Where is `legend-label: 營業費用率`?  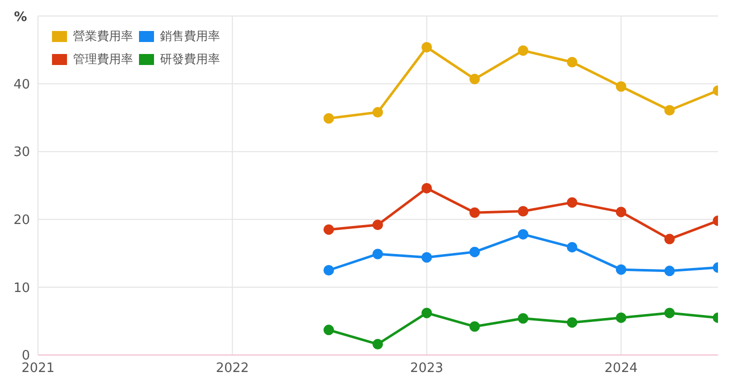 legend-label: 營業費用率 is located at coordinates (103, 36).